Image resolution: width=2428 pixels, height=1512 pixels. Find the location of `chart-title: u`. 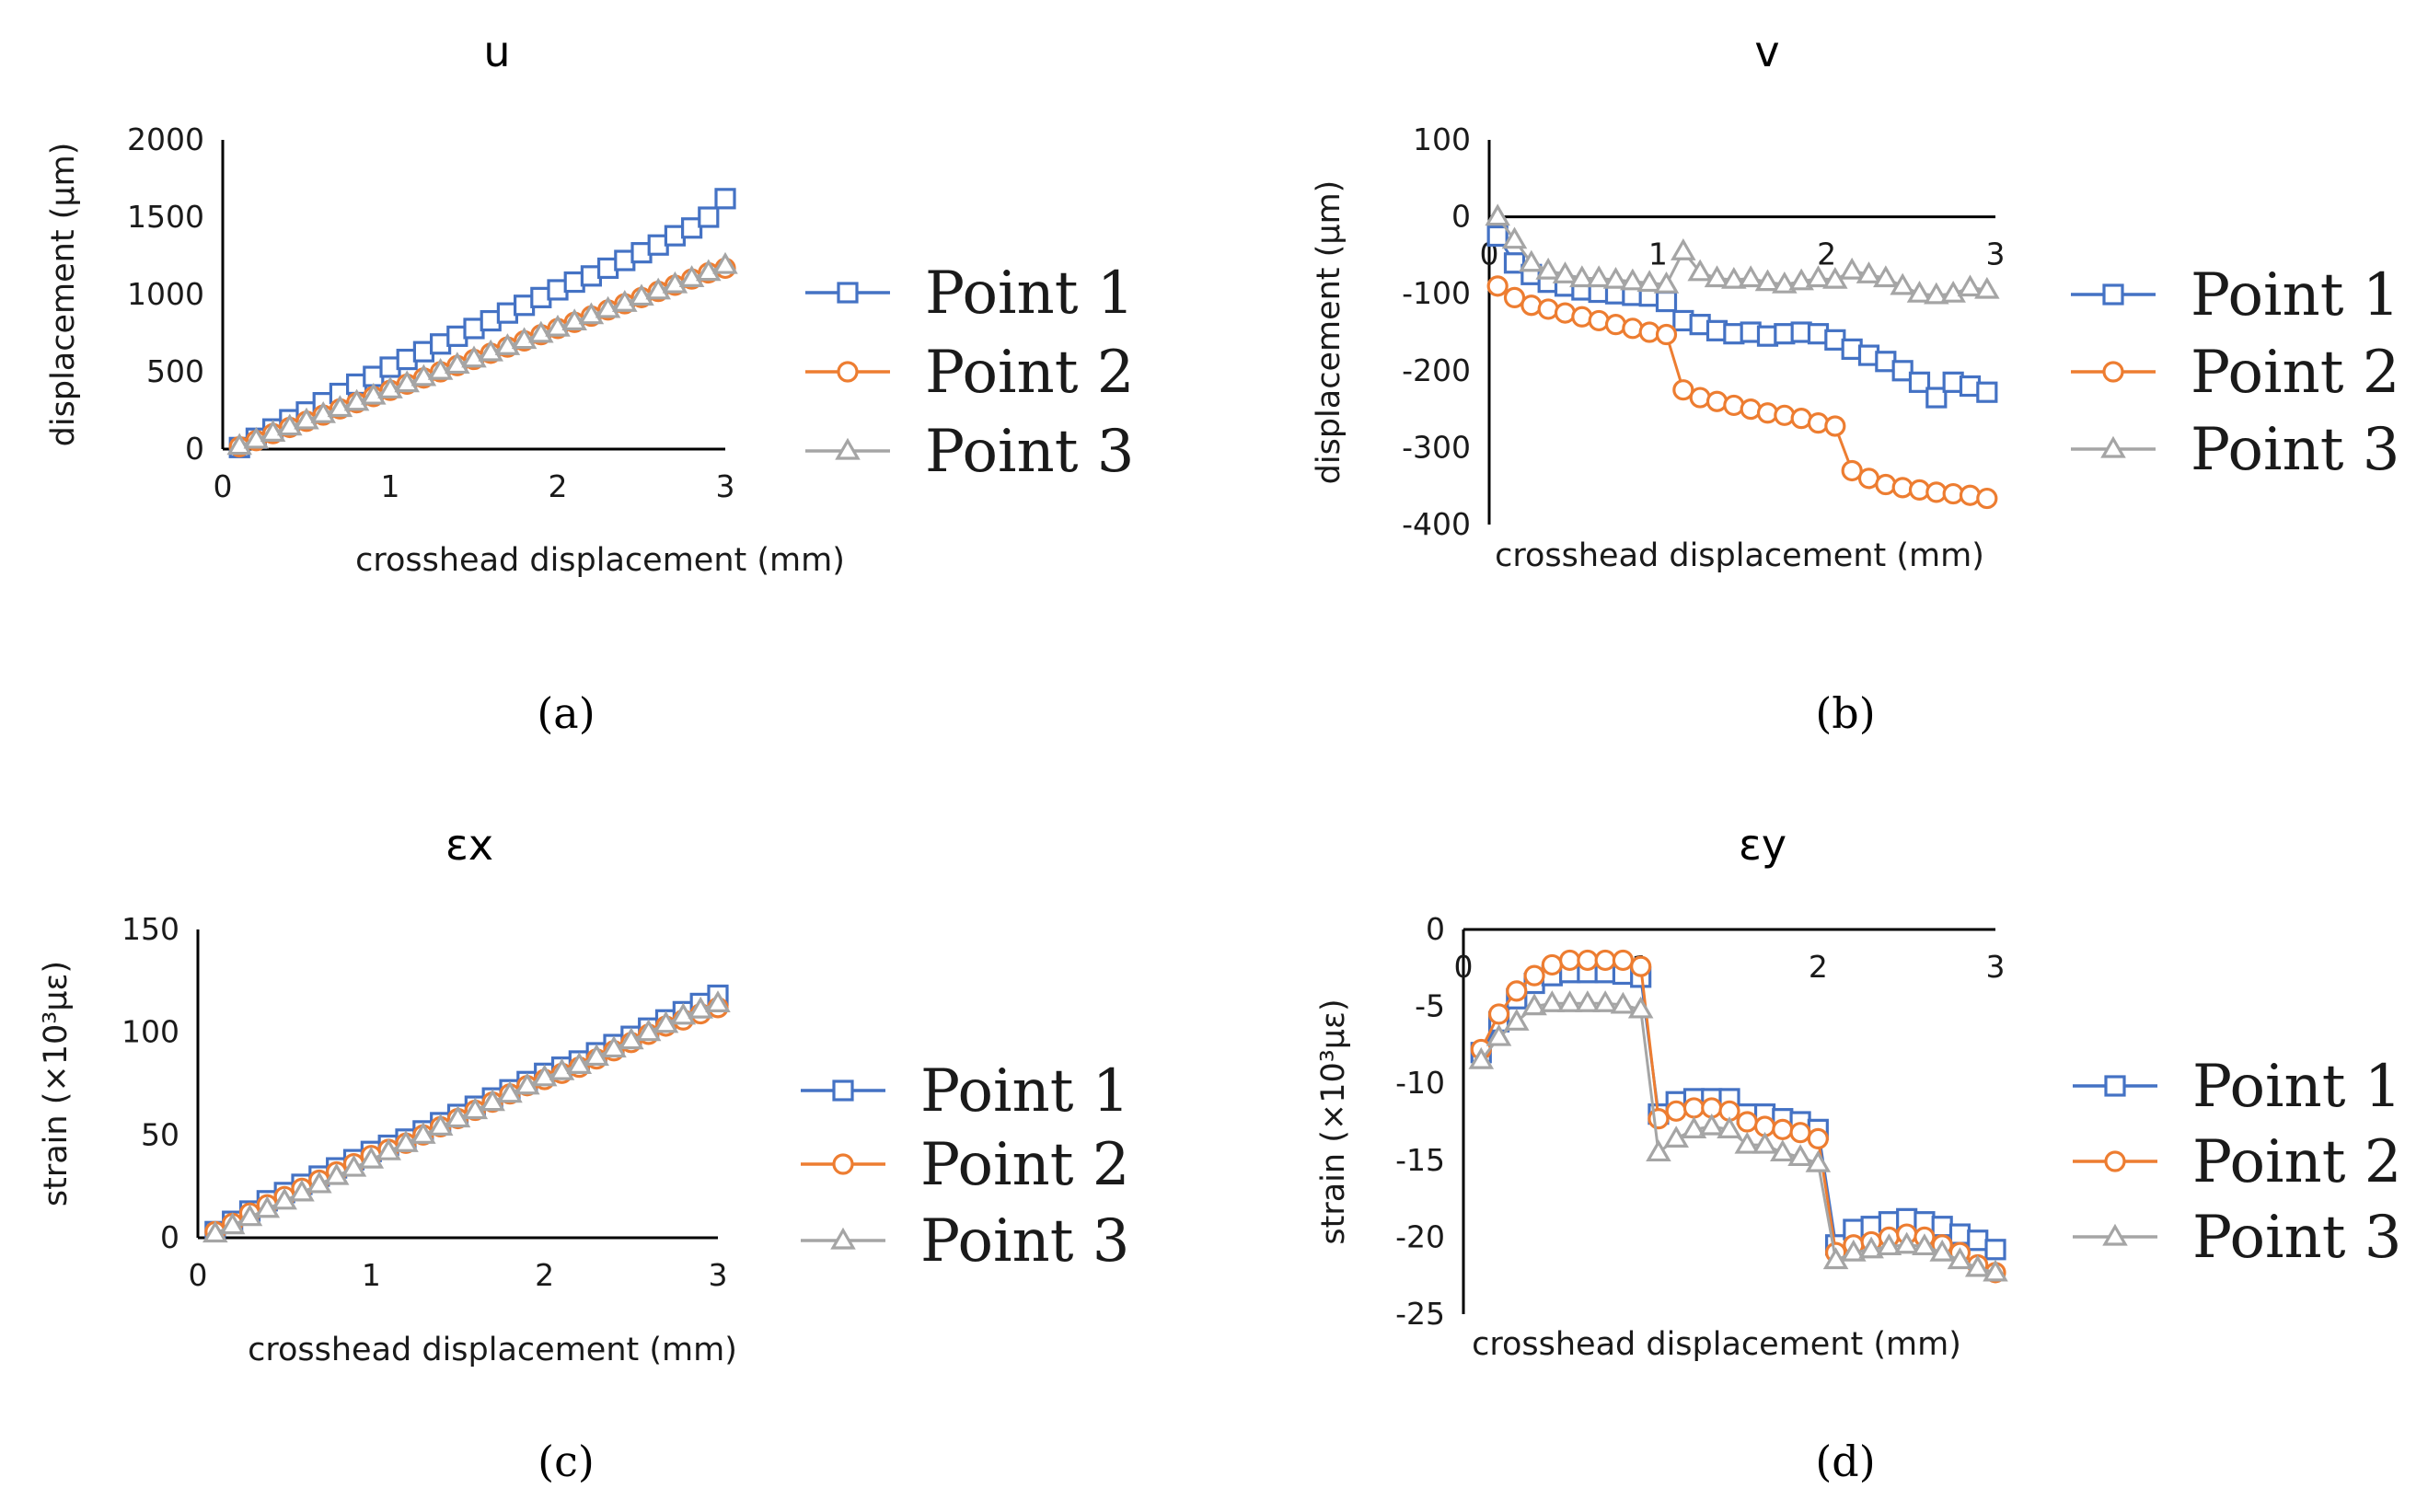

chart-title: u is located at coordinates (496, 51).